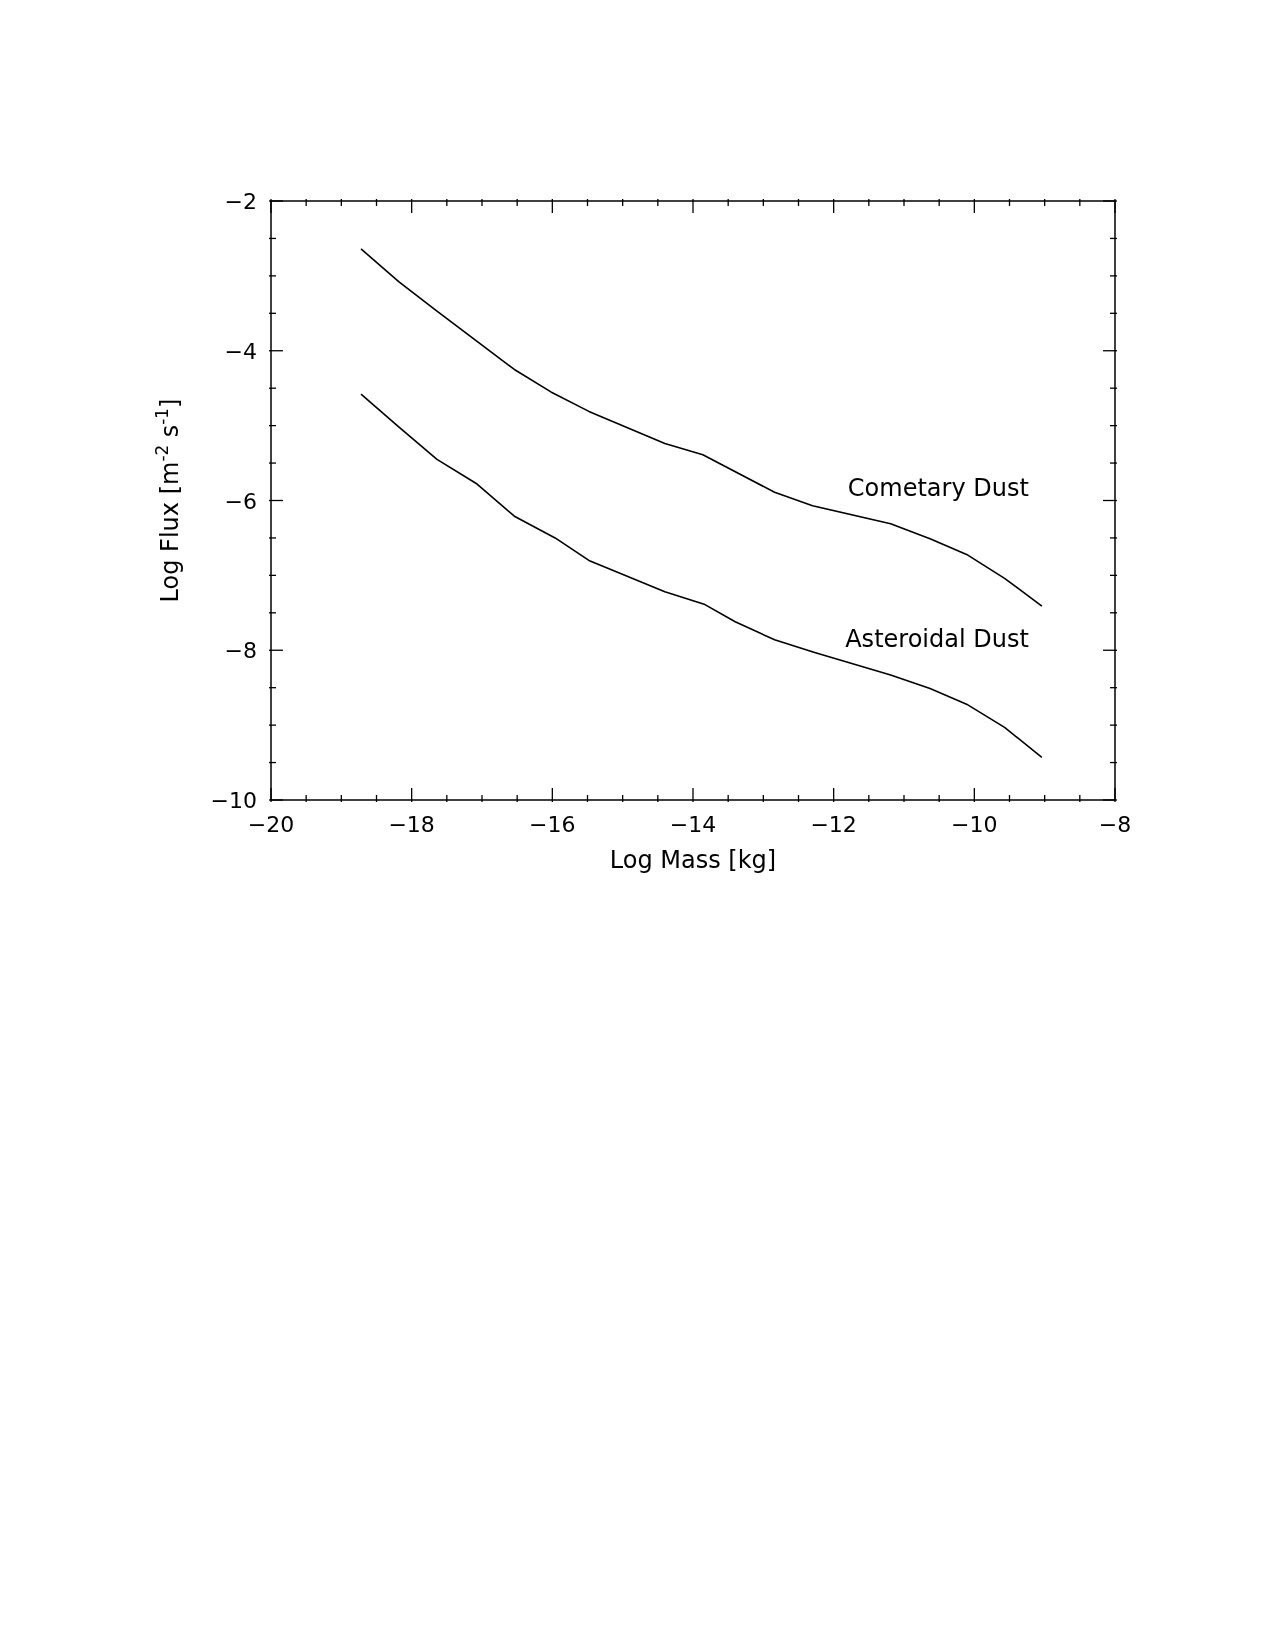 This screenshot has height=1650, width=1275. Describe the element at coordinates (693, 824) in the screenshot. I see `x-tick-label: −14` at that location.